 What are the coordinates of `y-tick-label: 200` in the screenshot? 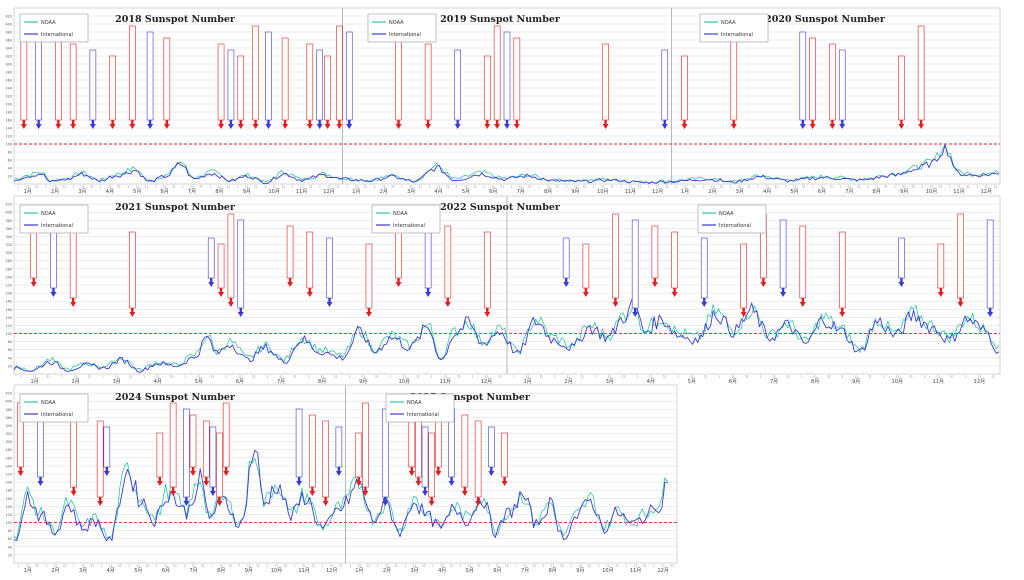 It's located at (9, 483).